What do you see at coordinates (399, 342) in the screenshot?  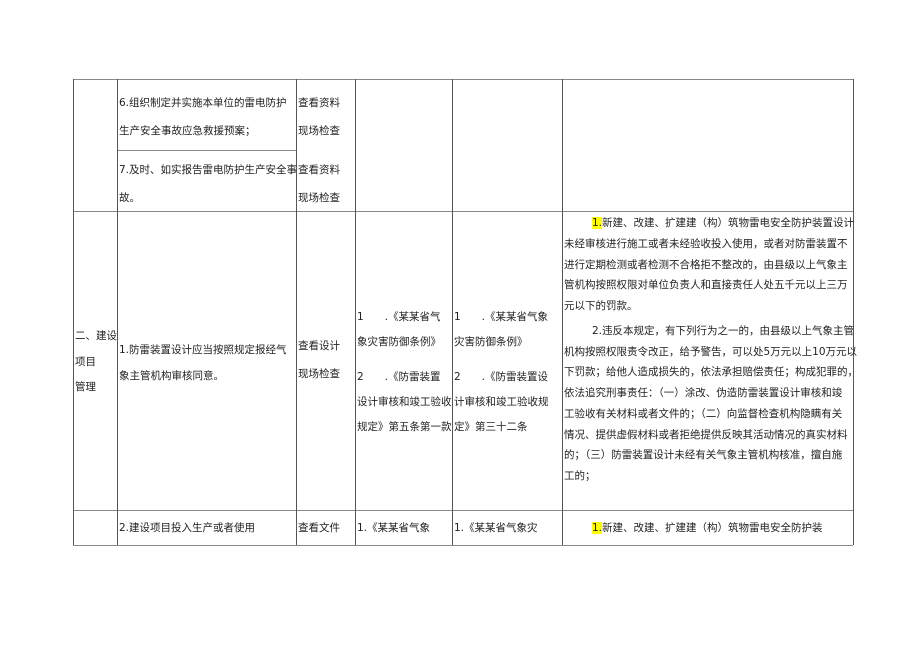 I see `text-line: 象灾害防御条例》` at bounding box center [399, 342].